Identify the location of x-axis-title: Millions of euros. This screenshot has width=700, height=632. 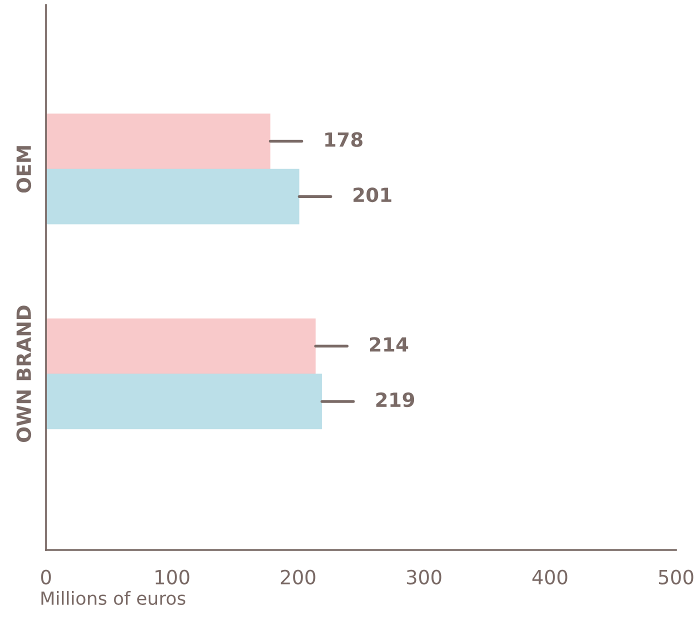
(113, 598).